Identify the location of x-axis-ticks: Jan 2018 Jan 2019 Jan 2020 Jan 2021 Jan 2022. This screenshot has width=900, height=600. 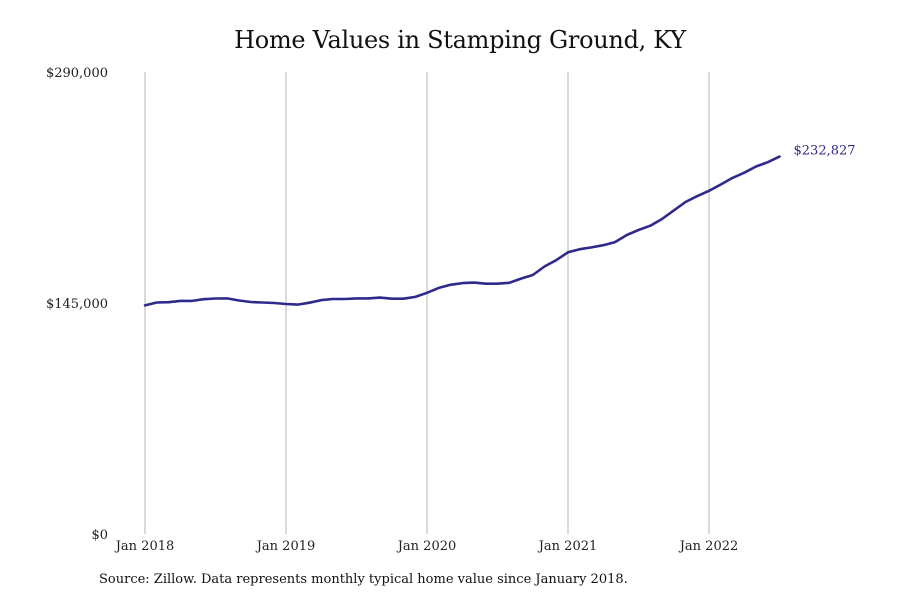
(426, 546).